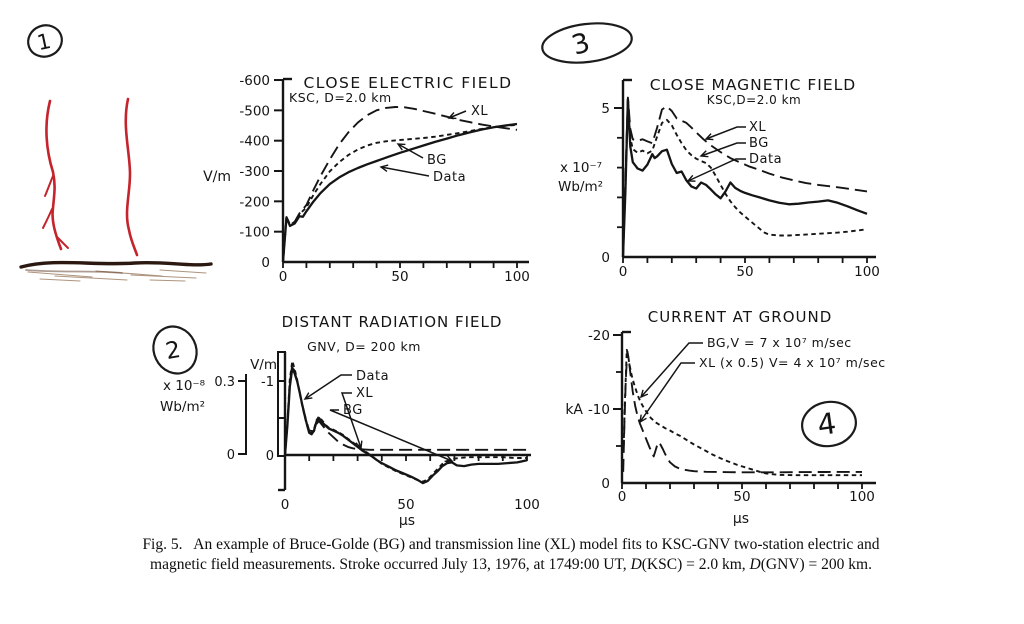  What do you see at coordinates (599, 336) in the screenshot?
I see `y-tick-label: -20` at bounding box center [599, 336].